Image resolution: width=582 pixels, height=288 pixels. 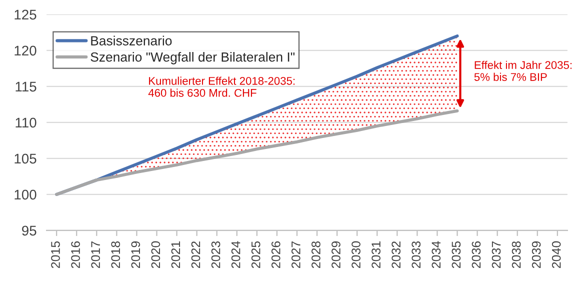 I want to click on y-tick-label: 120, so click(x=25, y=51).